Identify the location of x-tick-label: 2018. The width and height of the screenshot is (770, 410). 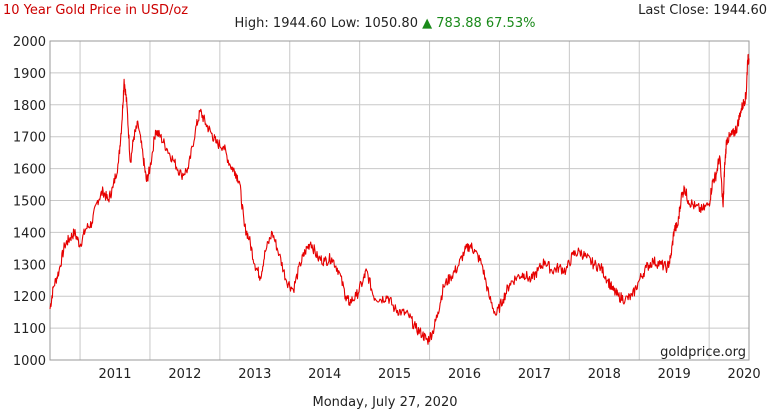
(604, 374).